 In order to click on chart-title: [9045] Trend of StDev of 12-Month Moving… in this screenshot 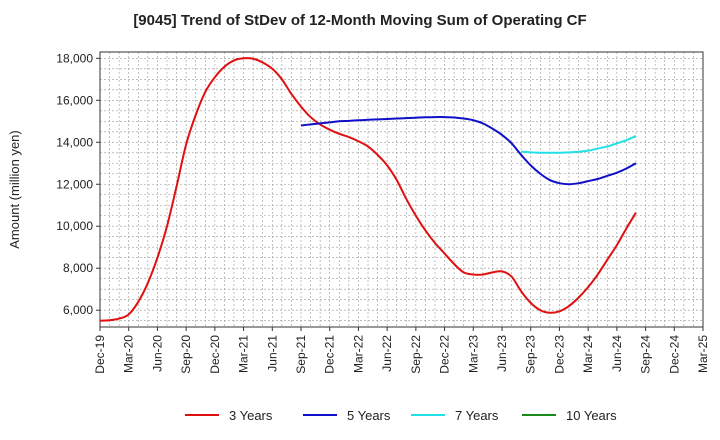, I will do `click(360, 20)`.